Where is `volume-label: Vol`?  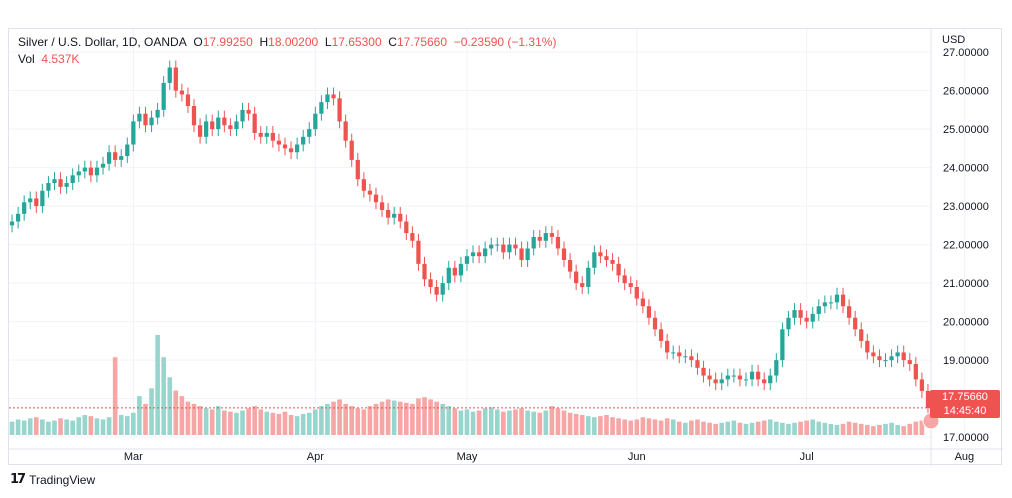 volume-label: Vol is located at coordinates (26, 59).